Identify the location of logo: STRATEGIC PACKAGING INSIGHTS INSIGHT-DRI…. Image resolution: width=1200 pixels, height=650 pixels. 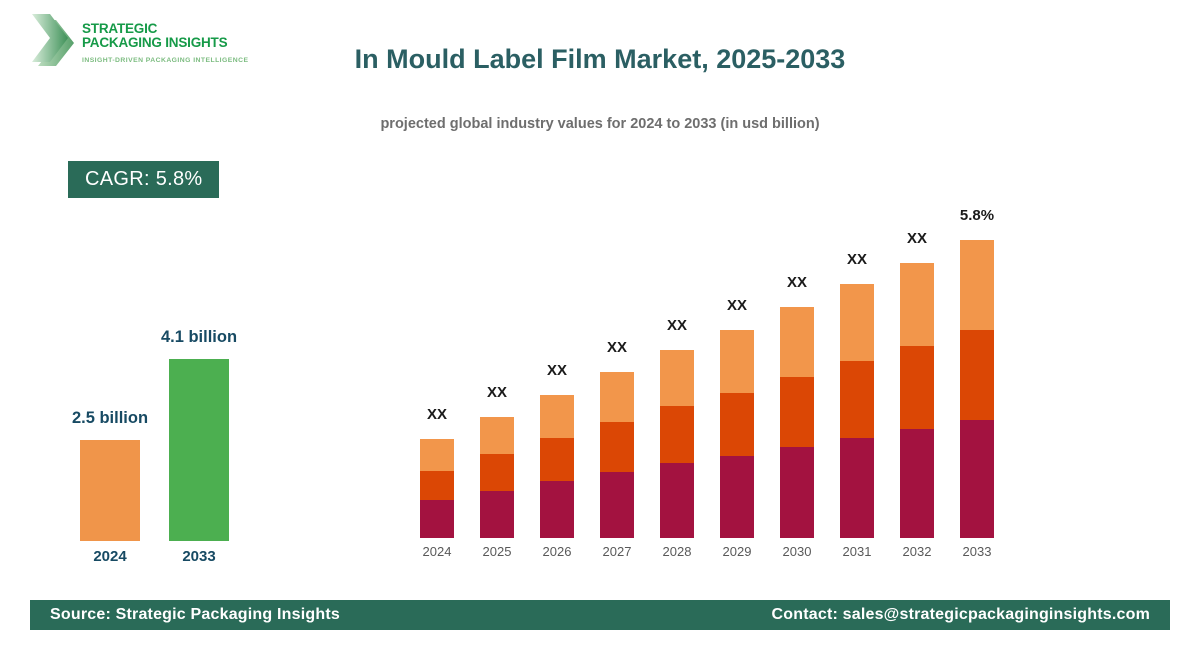
(139, 43).